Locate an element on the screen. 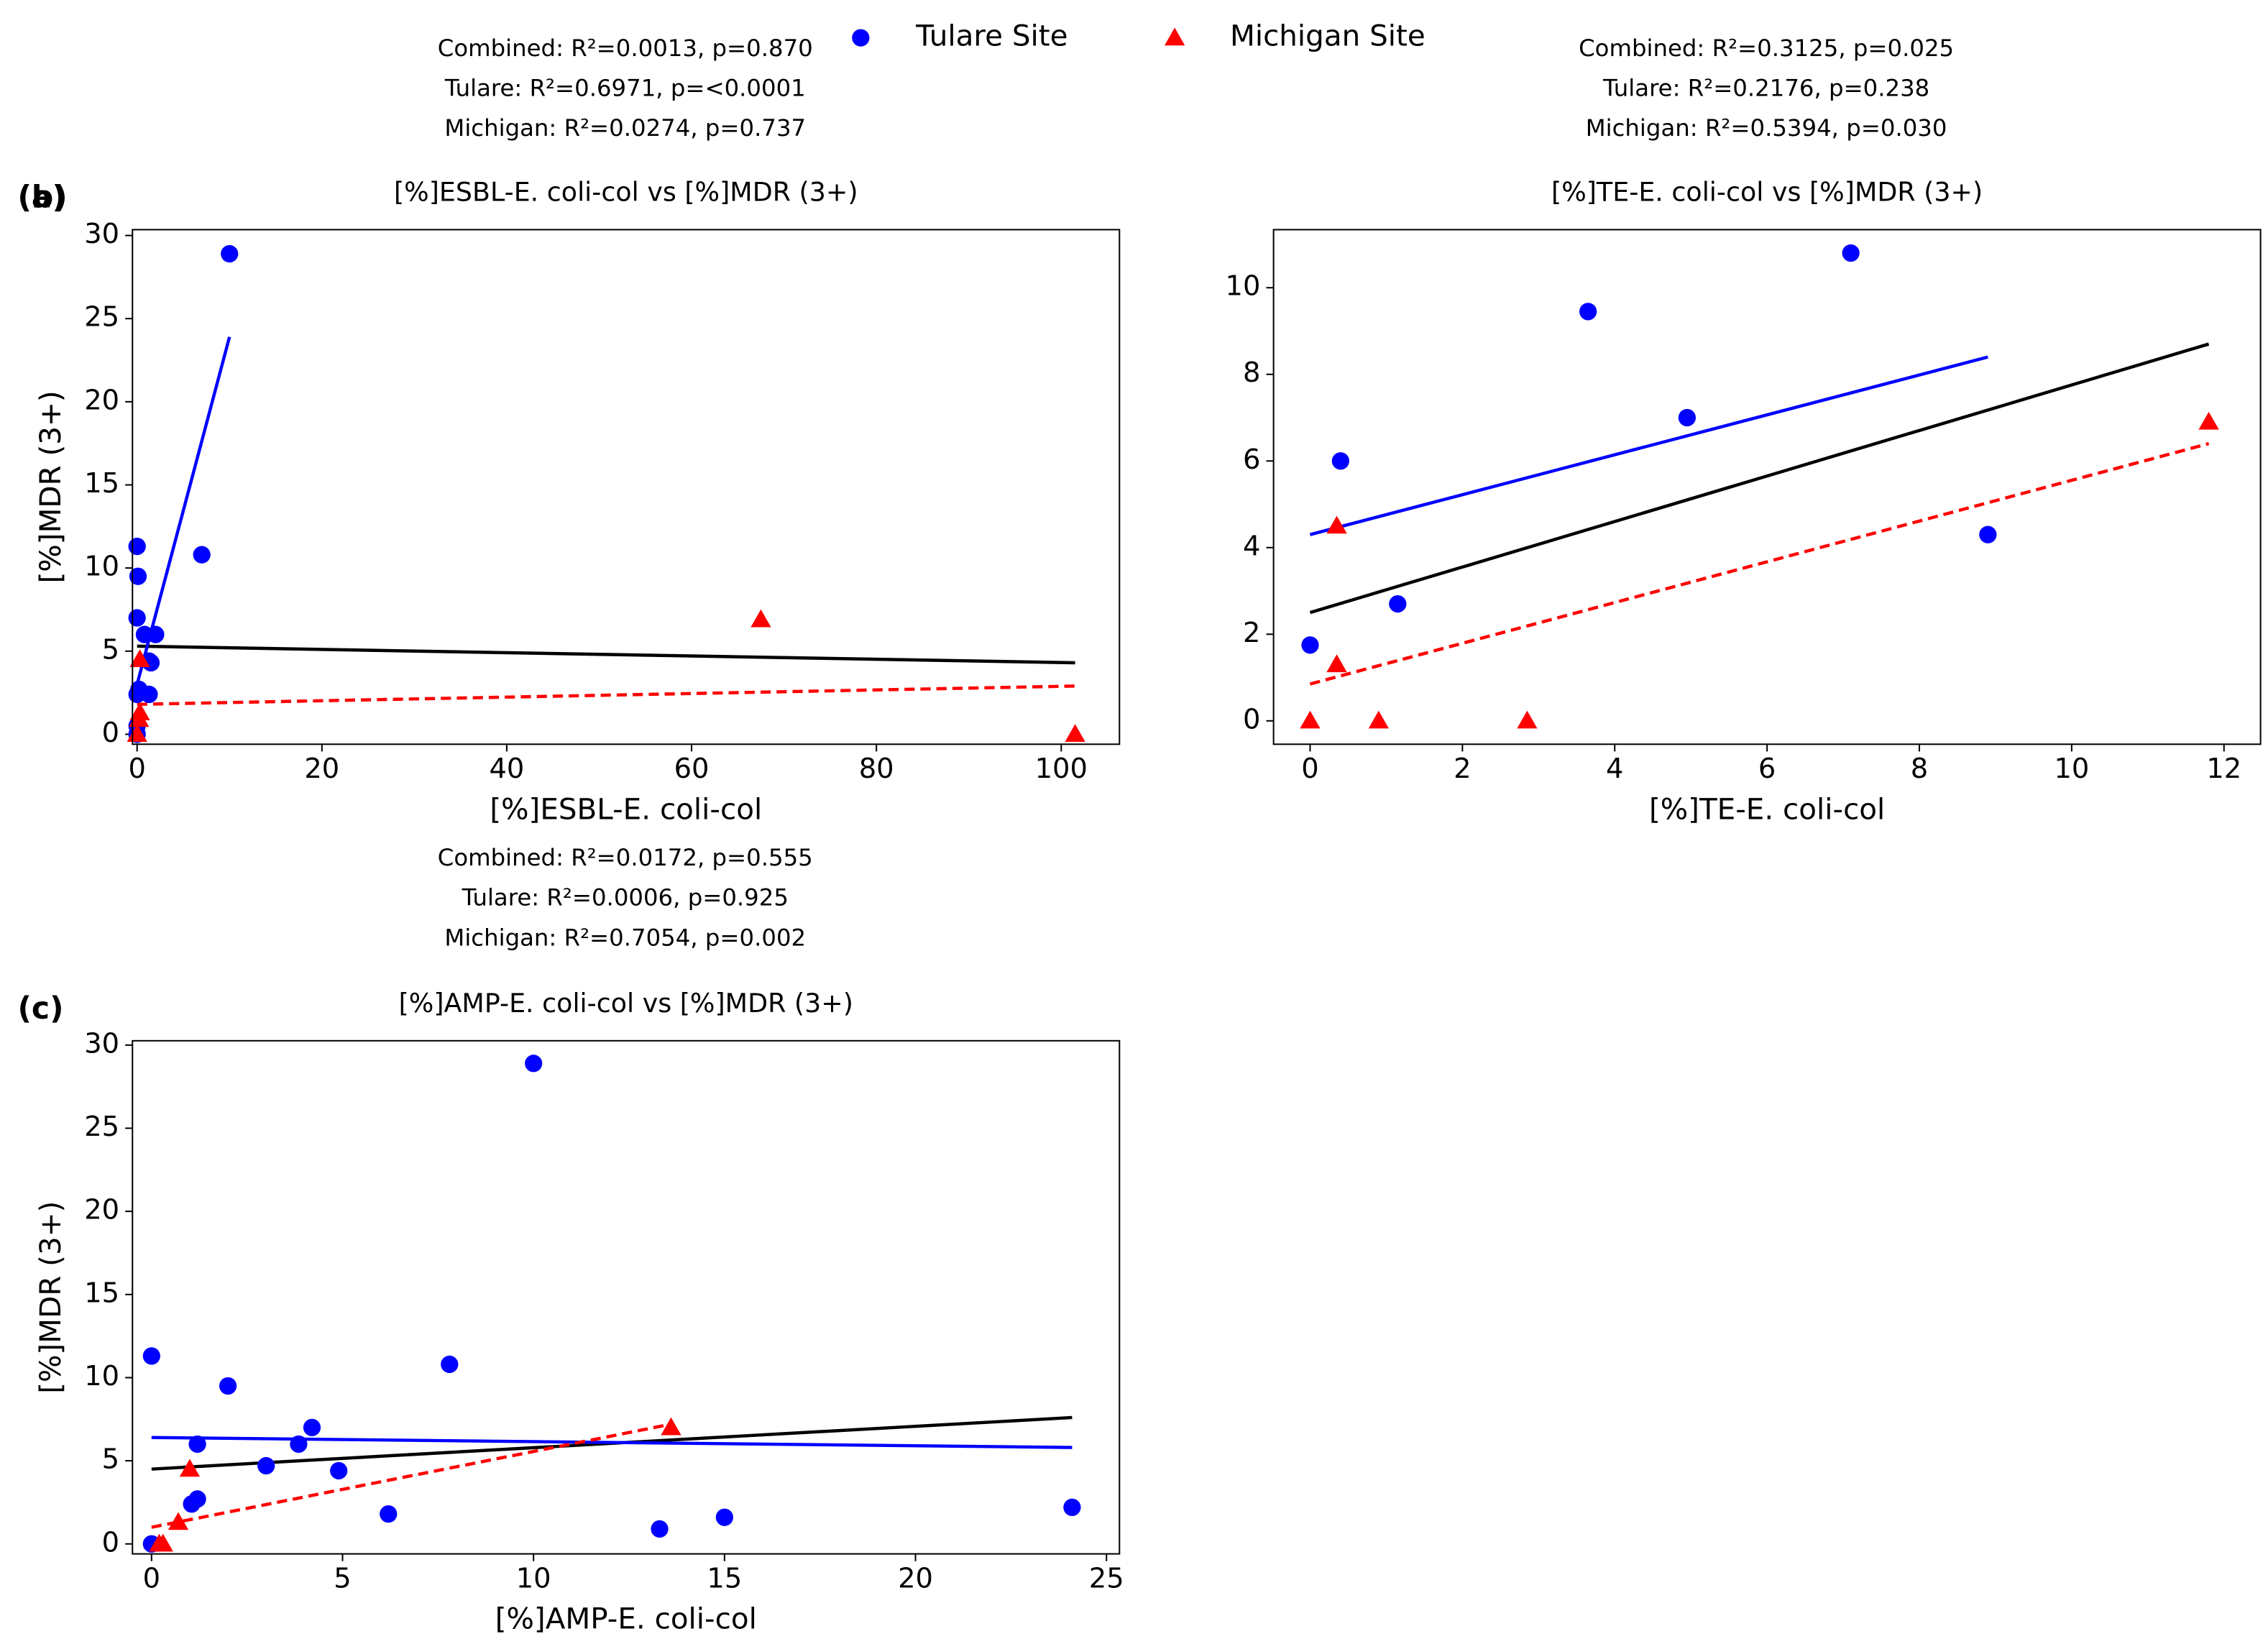 This screenshot has width=2268, height=1644. stats-annotation: Michigan: R²=0.0274, p=0.737 is located at coordinates (625, 128).